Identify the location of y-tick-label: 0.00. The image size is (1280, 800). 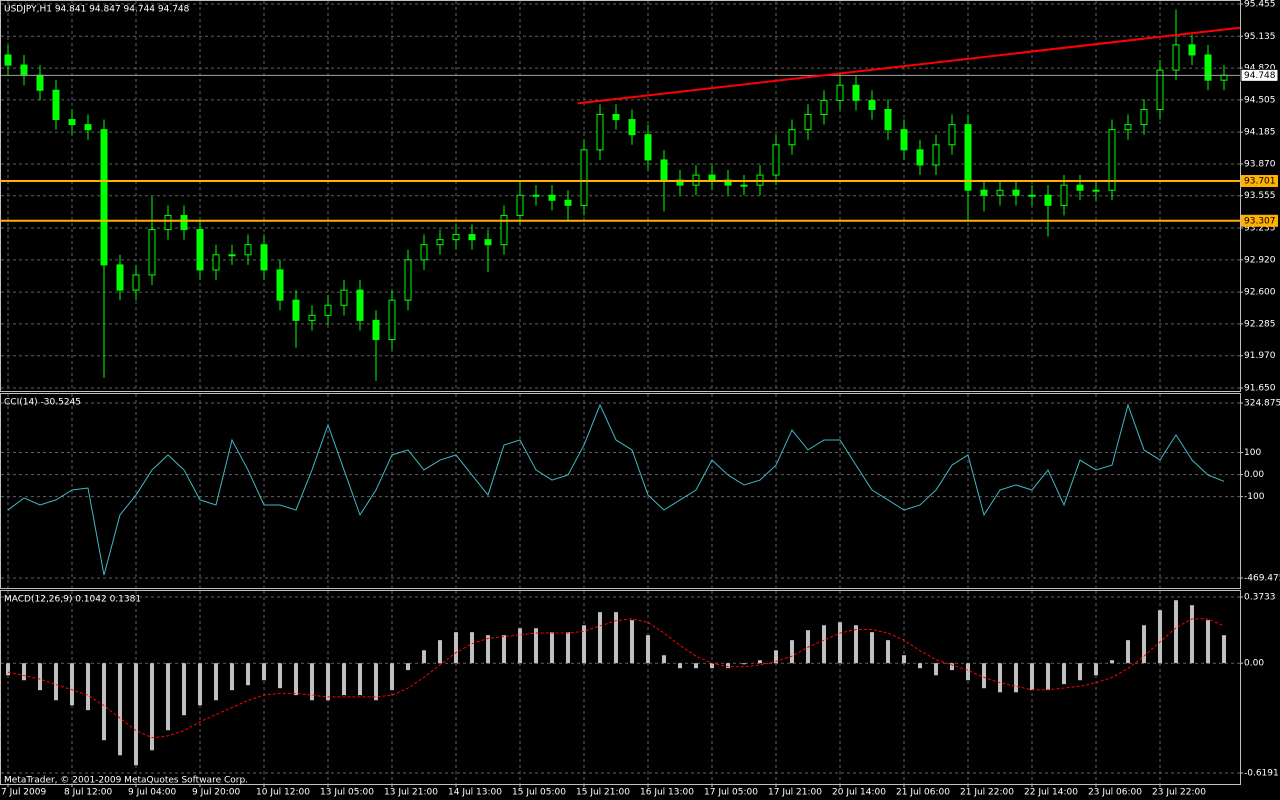
(1254, 664).